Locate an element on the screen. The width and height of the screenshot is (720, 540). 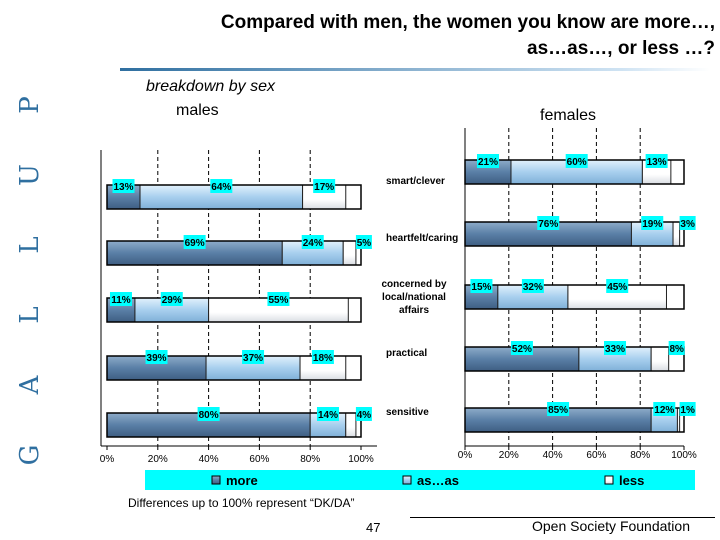
data-label: 39% is located at coordinates (157, 358).